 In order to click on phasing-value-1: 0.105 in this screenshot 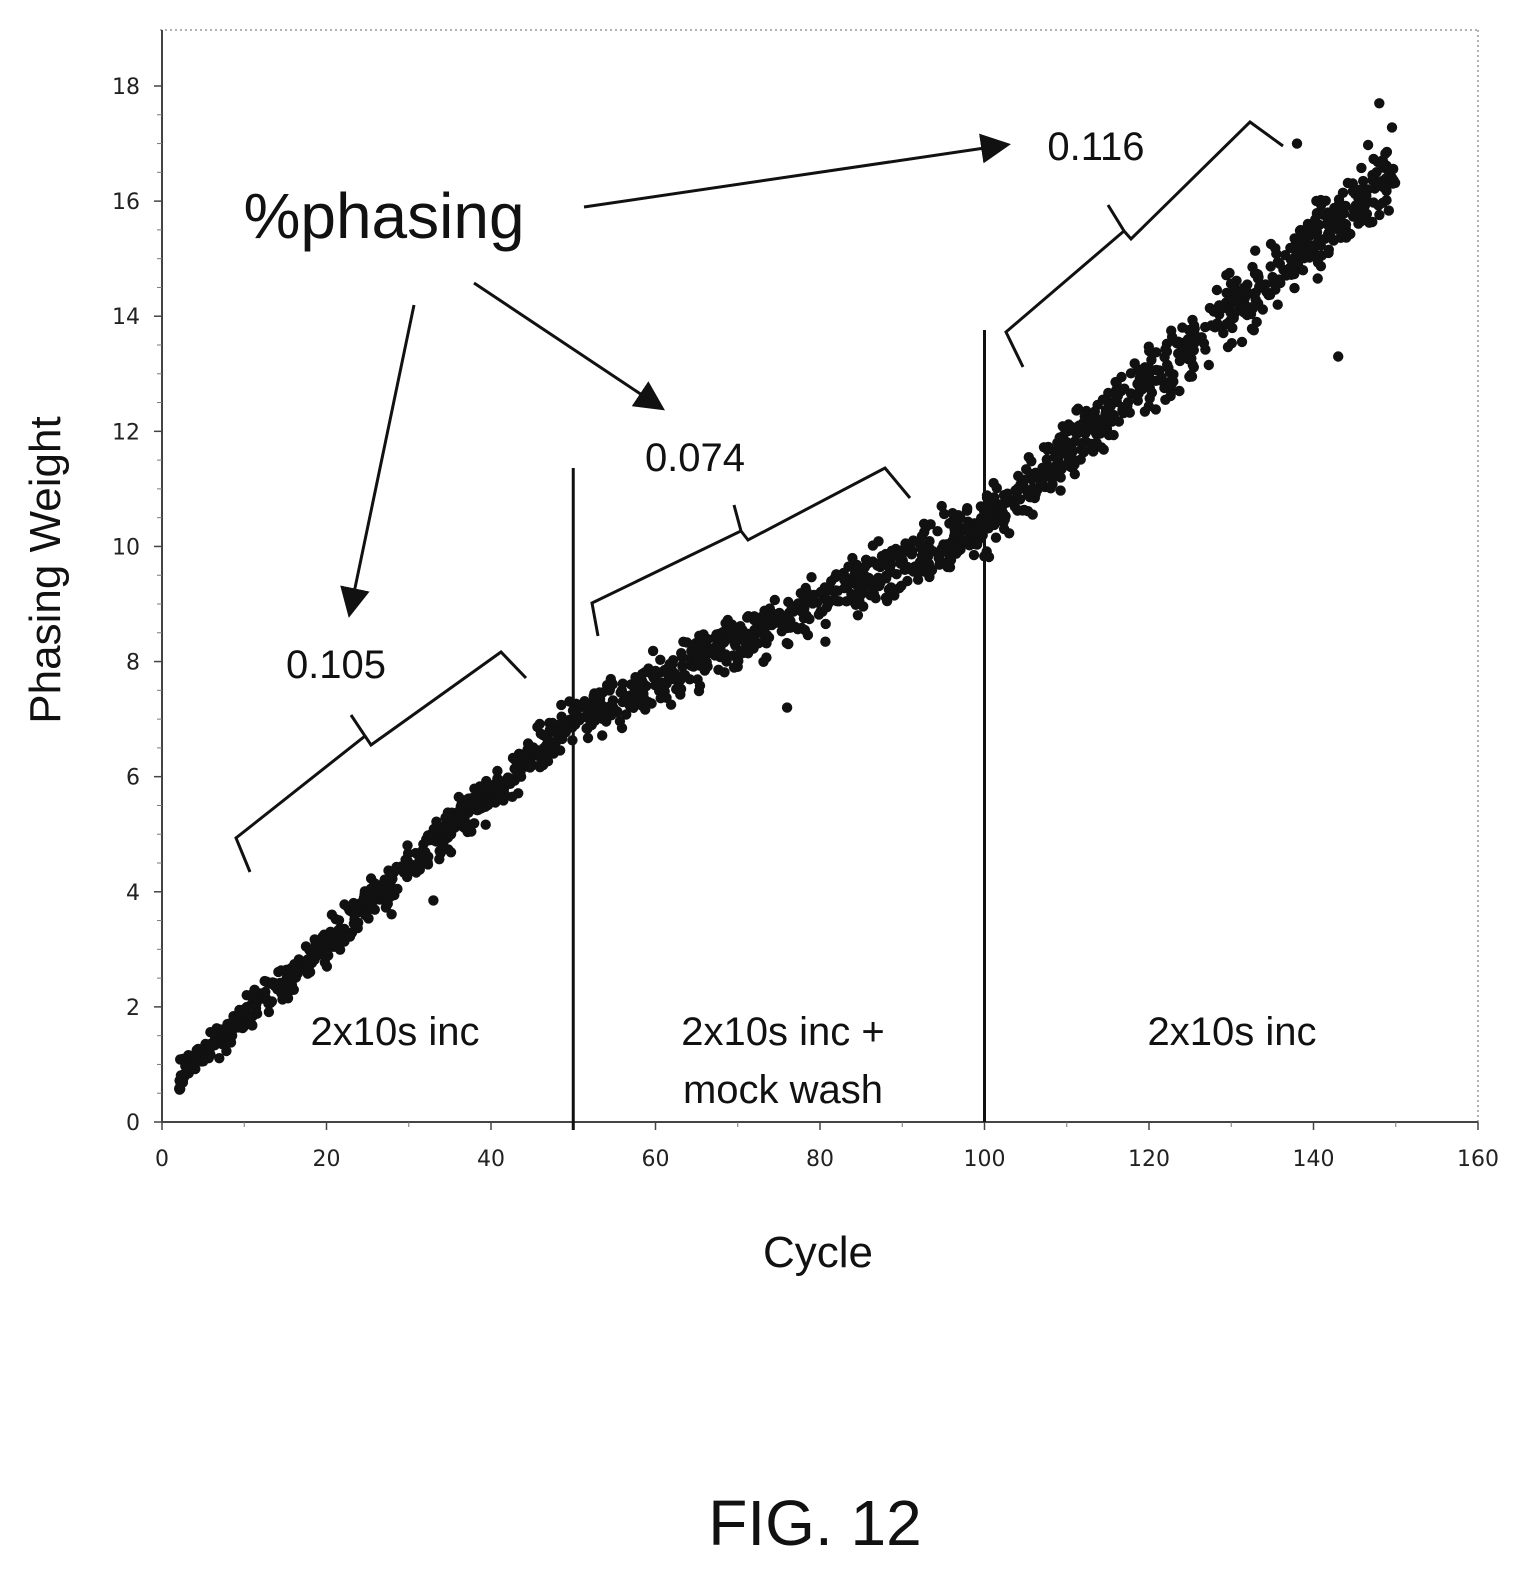, I will do `click(336, 665)`.